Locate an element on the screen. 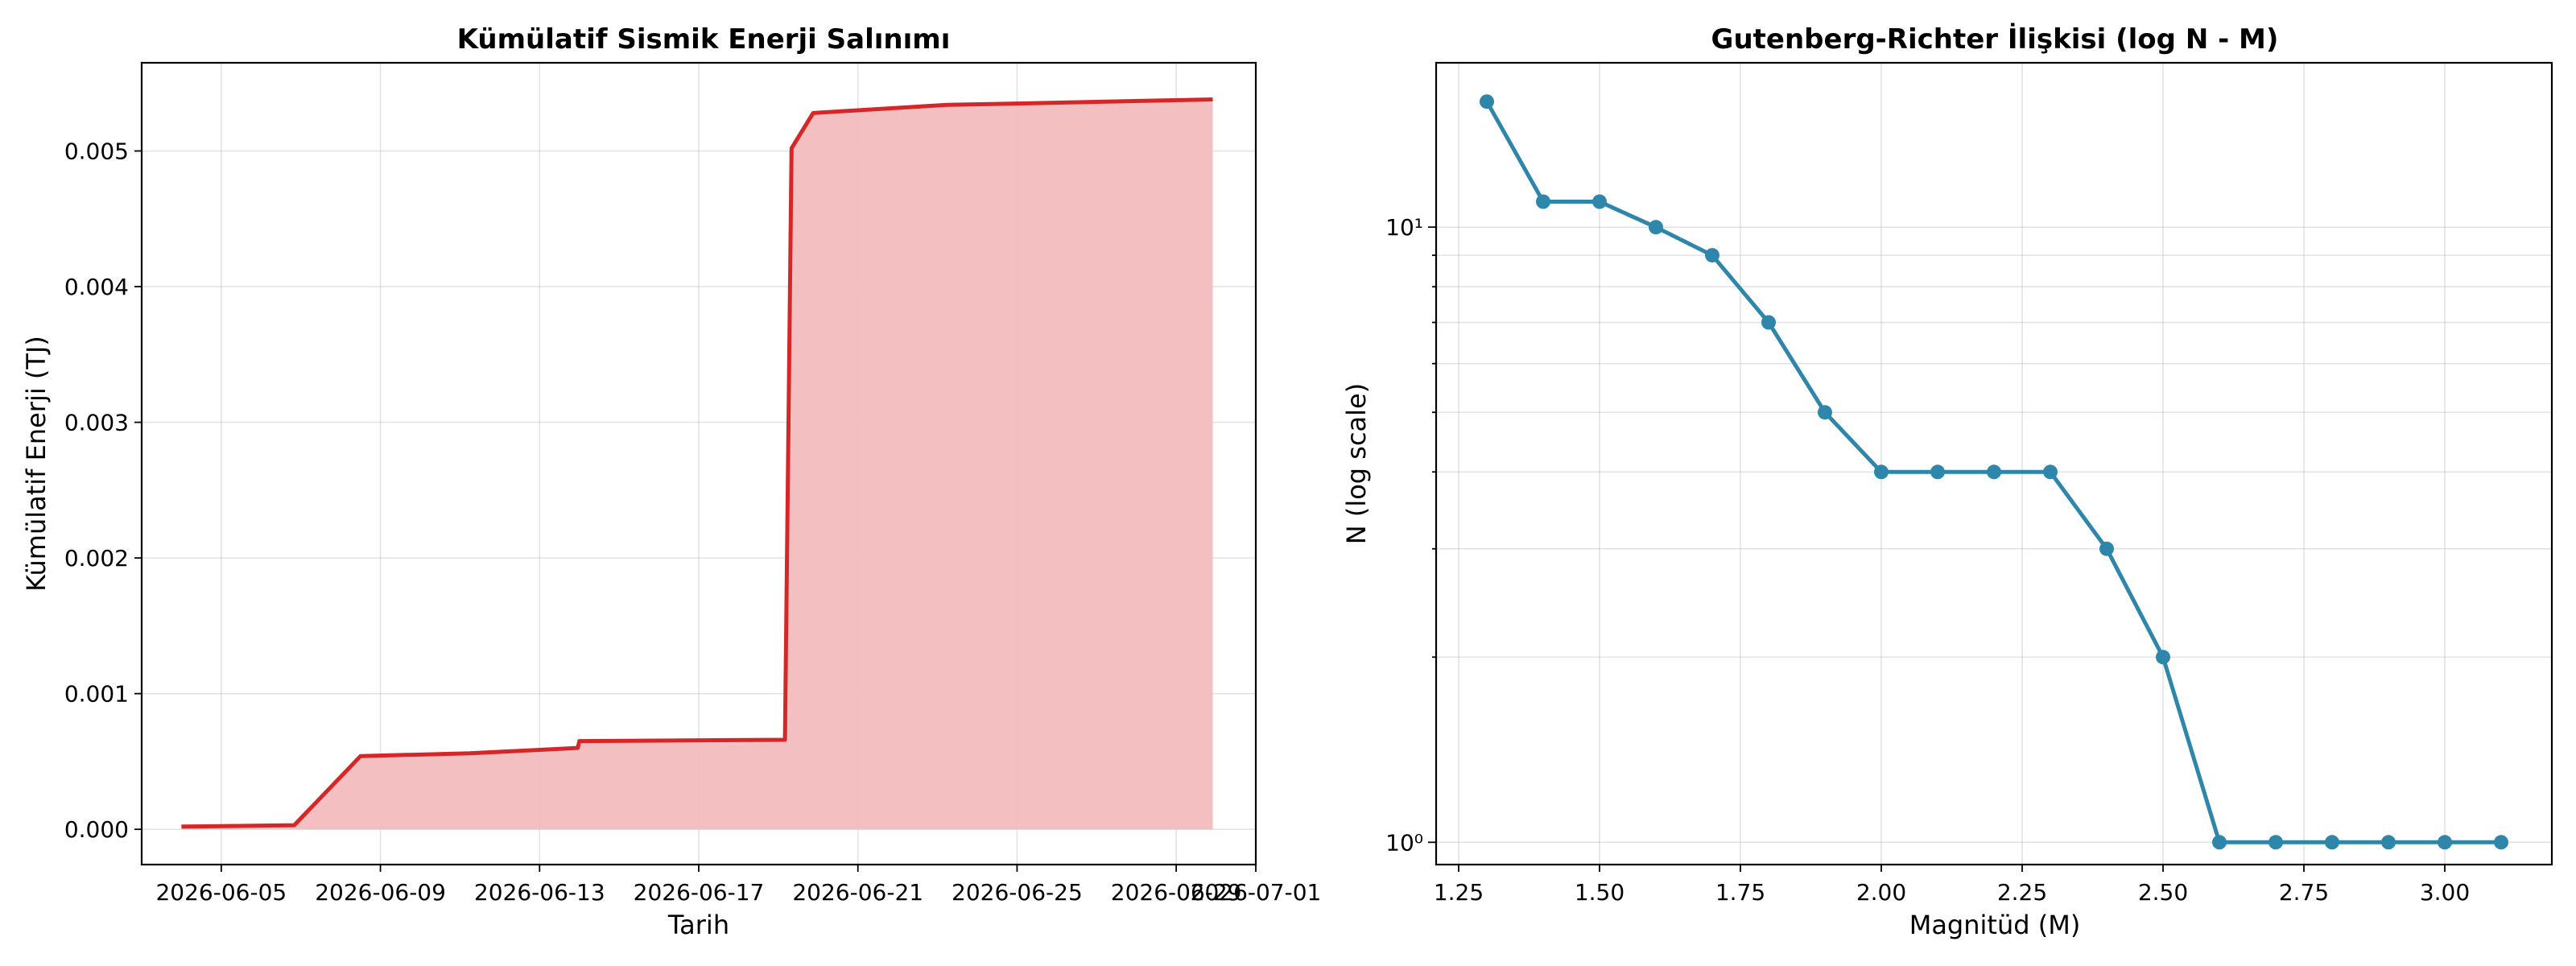  left-x-tick-label: 2026-06-21 is located at coordinates (857, 892).